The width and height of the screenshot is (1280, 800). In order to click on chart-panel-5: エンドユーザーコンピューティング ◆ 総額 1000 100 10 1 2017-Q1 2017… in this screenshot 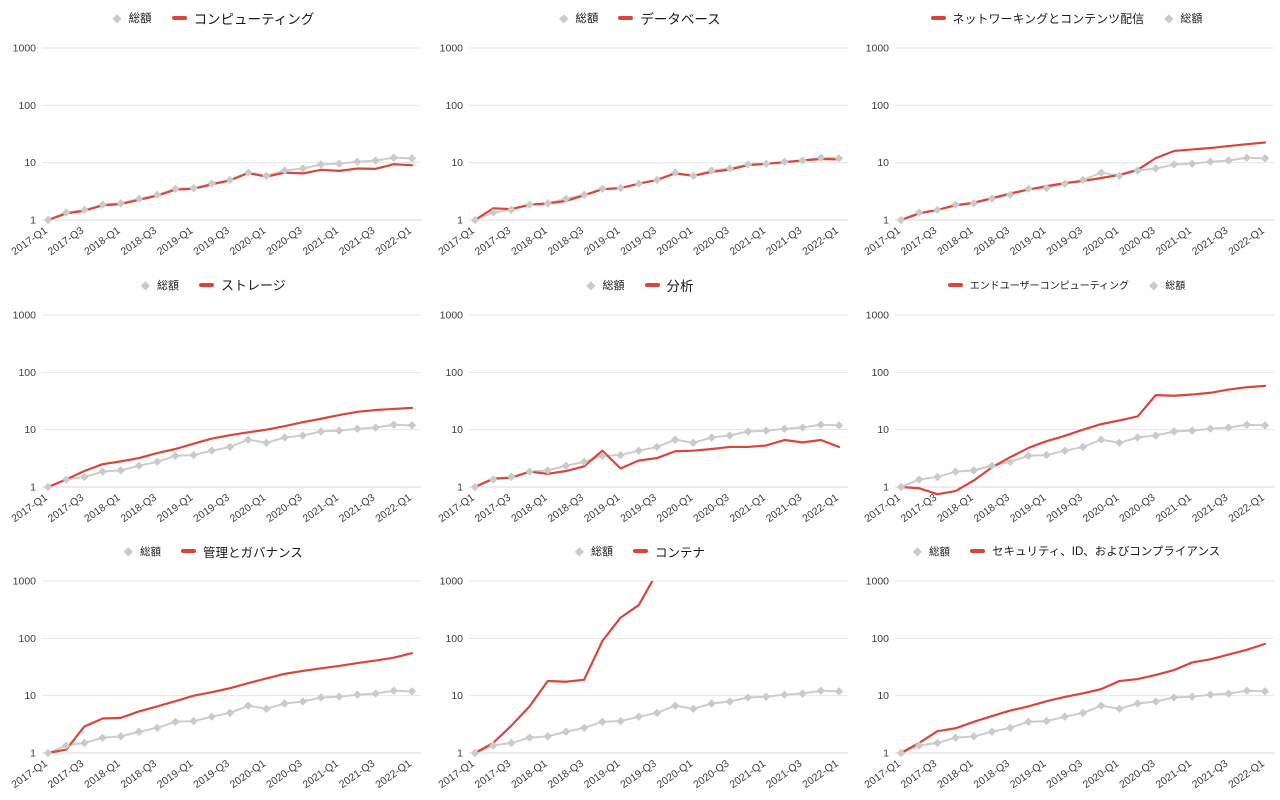, I will do `click(1066, 400)`.